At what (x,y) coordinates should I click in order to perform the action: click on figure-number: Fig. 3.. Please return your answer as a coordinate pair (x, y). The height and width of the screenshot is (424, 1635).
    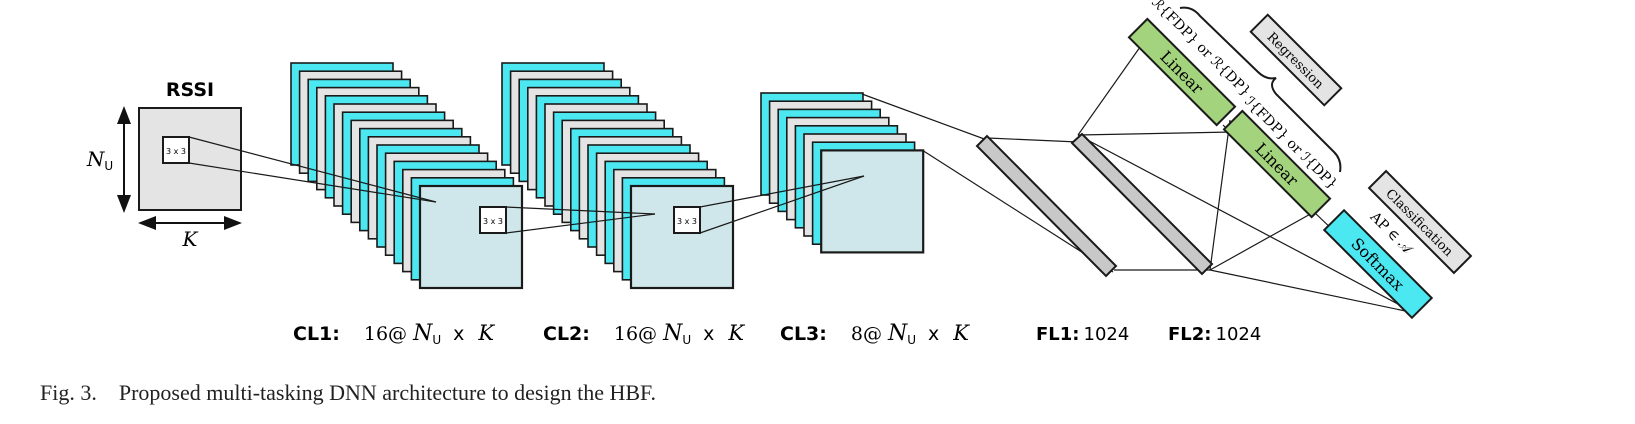
    Looking at the image, I should click on (68, 392).